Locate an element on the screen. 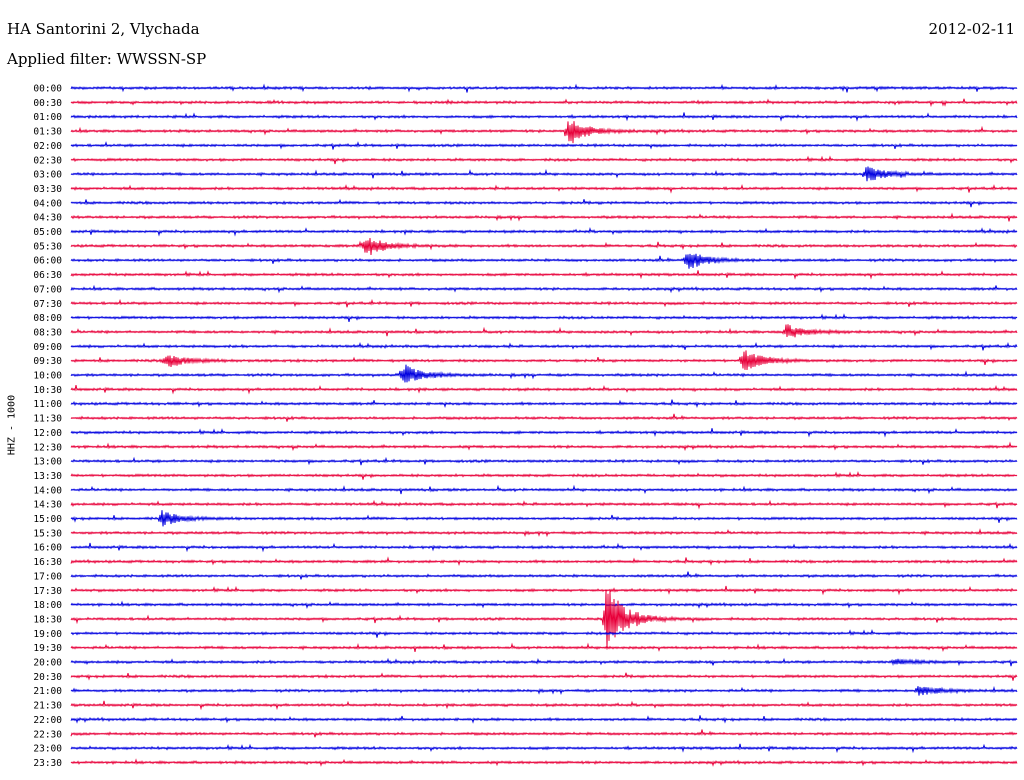  row-label: 11:00 is located at coordinates (47, 404).